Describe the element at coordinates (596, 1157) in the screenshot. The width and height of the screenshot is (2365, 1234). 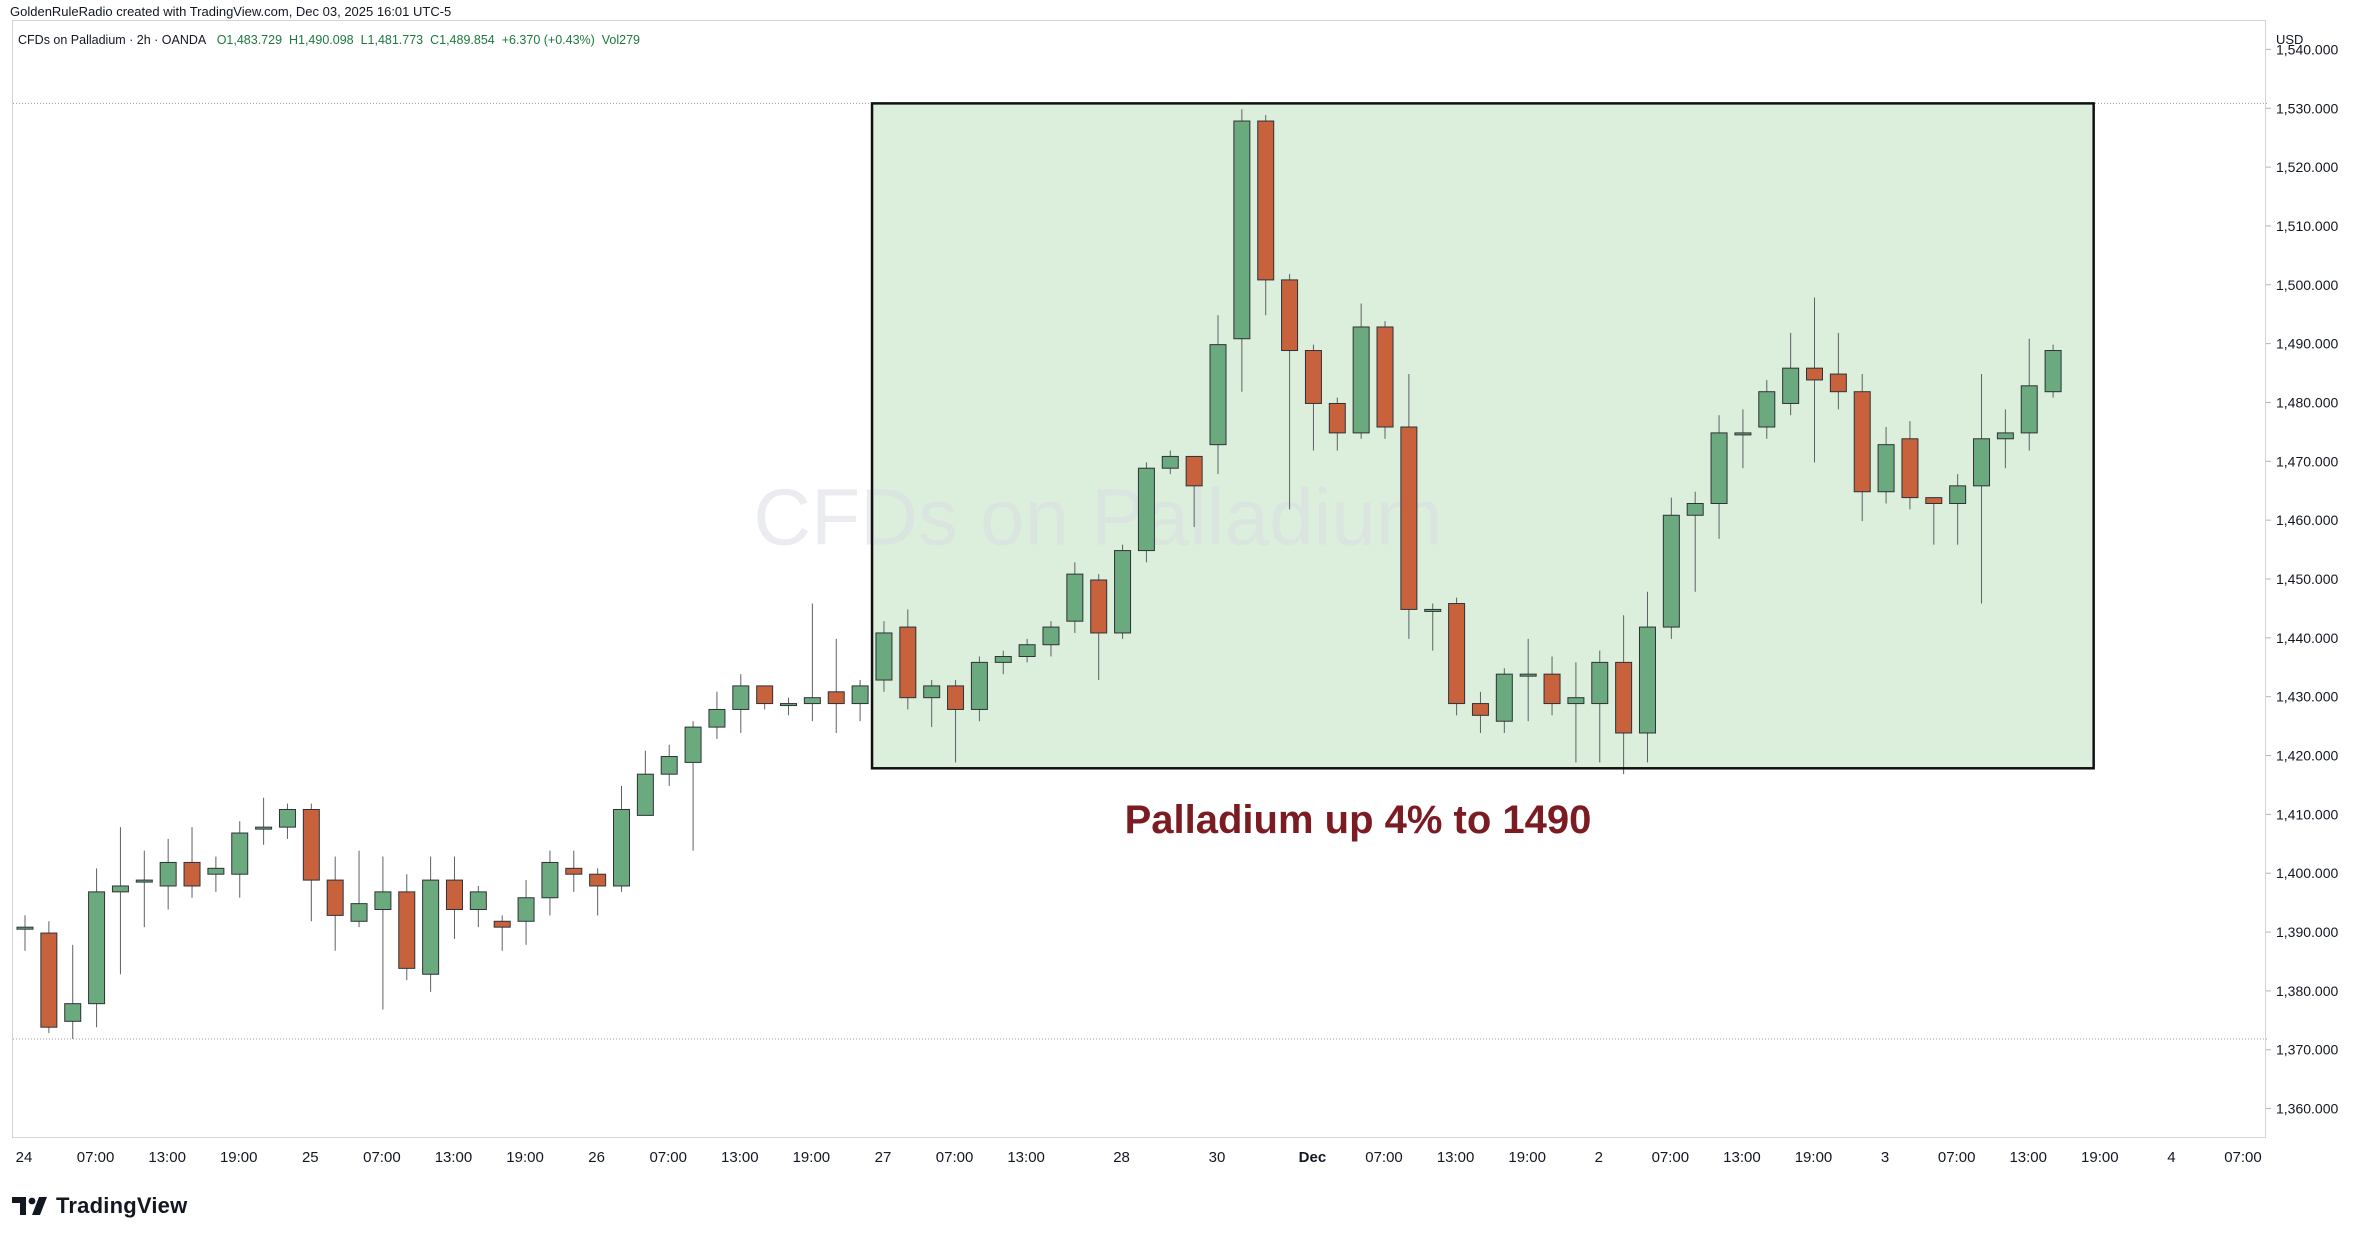
I see `x-tick-label: 26` at that location.